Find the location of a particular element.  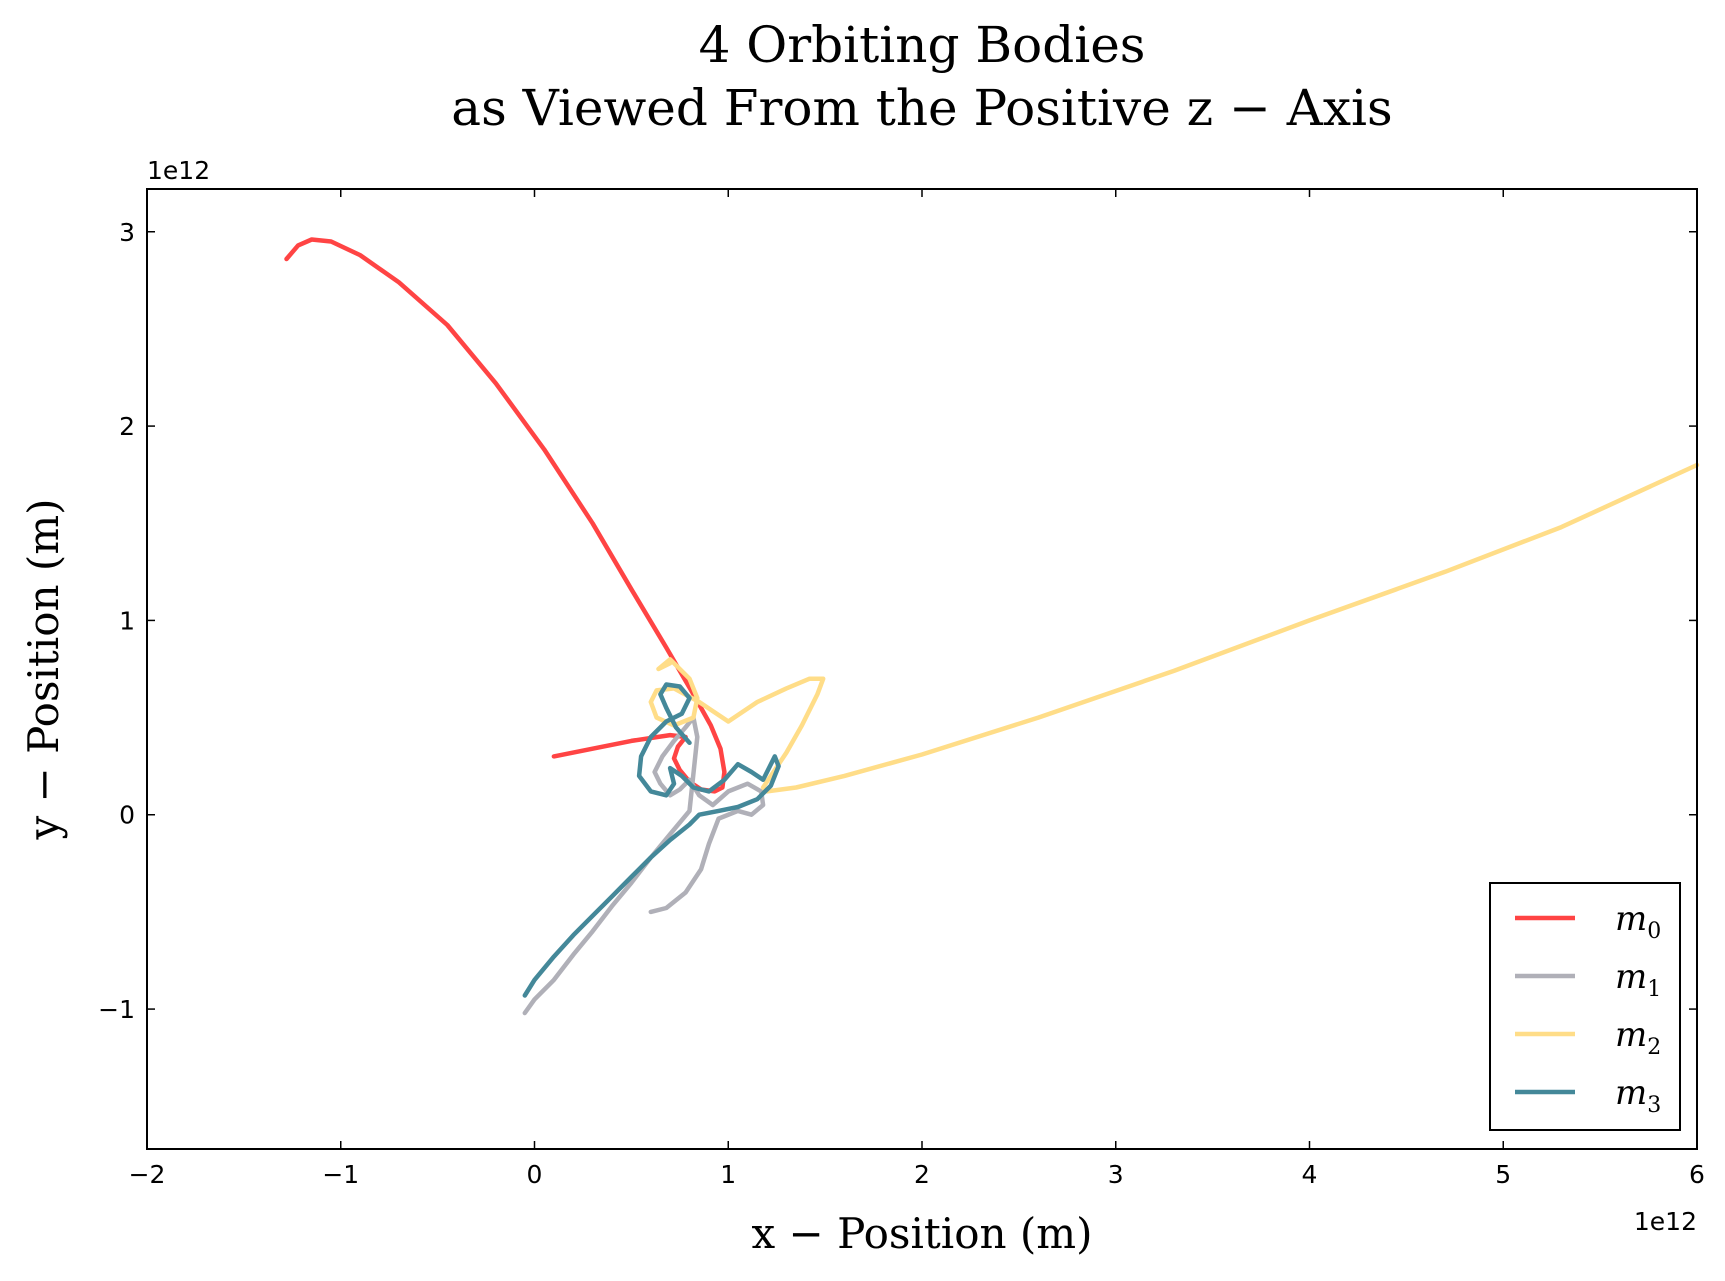

x-tick-label: 5 is located at coordinates (1503, 1174).